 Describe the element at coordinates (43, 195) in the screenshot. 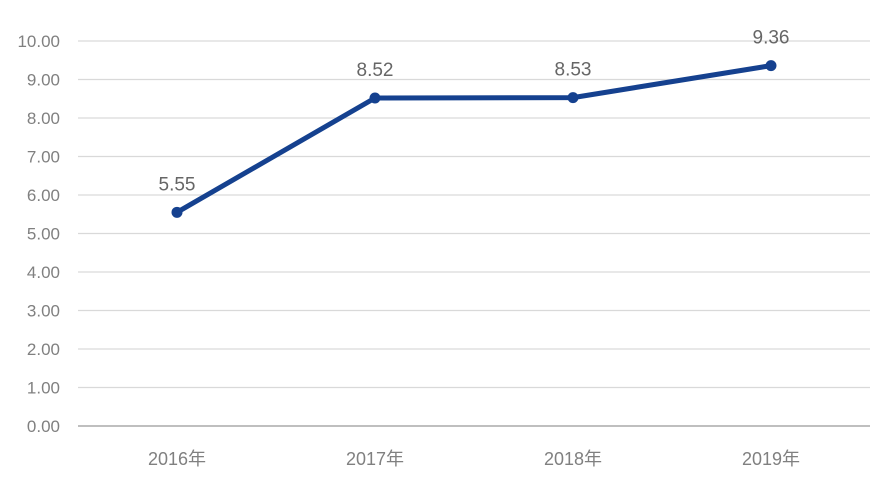

I see `y-axis-tick-label: 6.00` at that location.